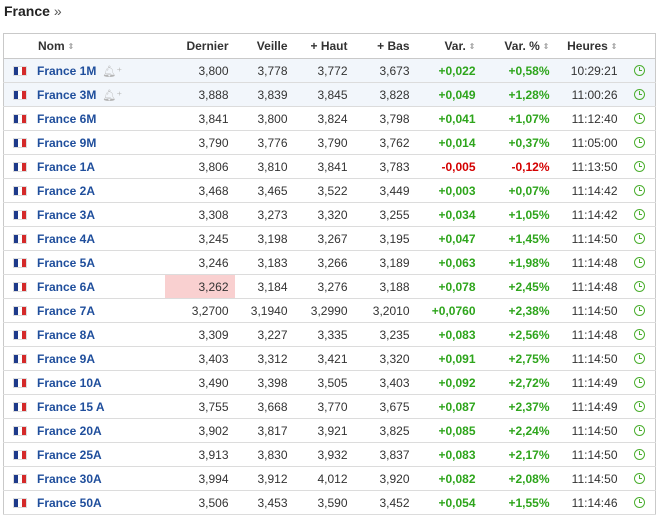  Describe the element at coordinates (448, 142) in the screenshot. I see `cell-var: +0,014` at that location.